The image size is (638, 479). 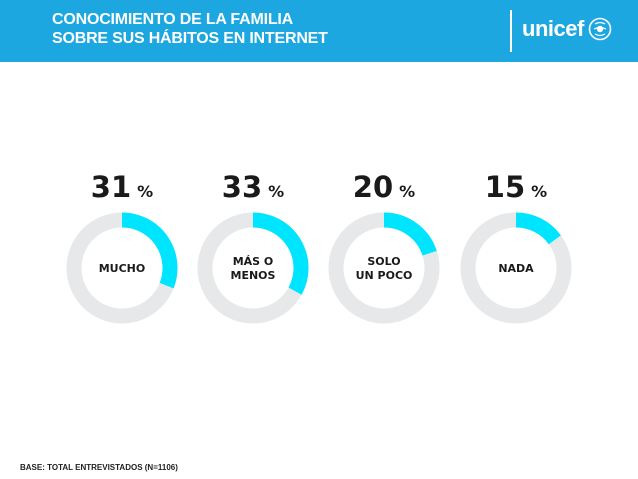 I want to click on category-label: NADA, so click(x=516, y=268).